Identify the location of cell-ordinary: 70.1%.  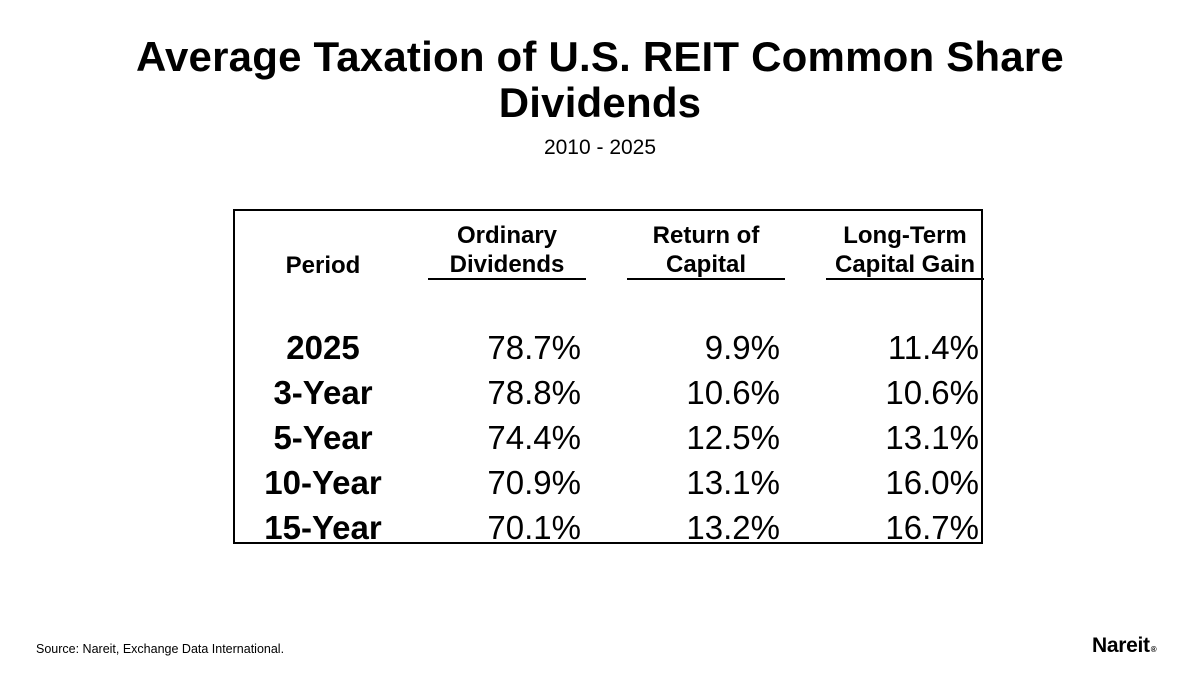
(534, 527).